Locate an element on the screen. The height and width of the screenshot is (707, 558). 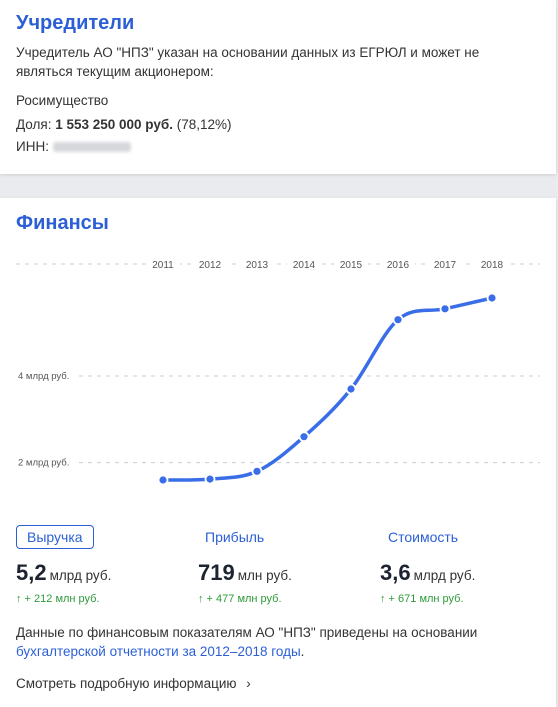
share-label: Доля: is located at coordinates (34, 124).